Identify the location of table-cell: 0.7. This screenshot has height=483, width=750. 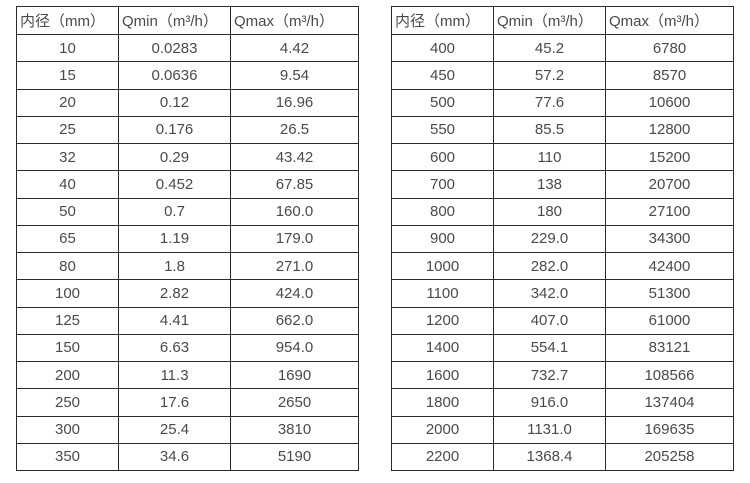
(174, 211).